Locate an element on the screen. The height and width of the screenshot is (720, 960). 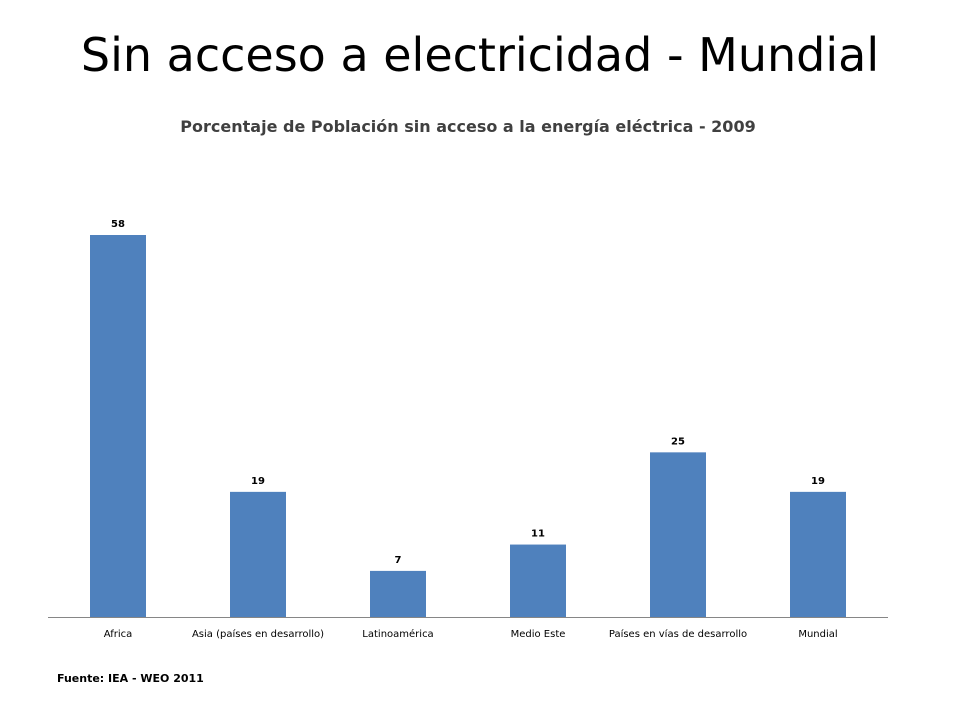
value-label-1: 19 is located at coordinates (258, 481).